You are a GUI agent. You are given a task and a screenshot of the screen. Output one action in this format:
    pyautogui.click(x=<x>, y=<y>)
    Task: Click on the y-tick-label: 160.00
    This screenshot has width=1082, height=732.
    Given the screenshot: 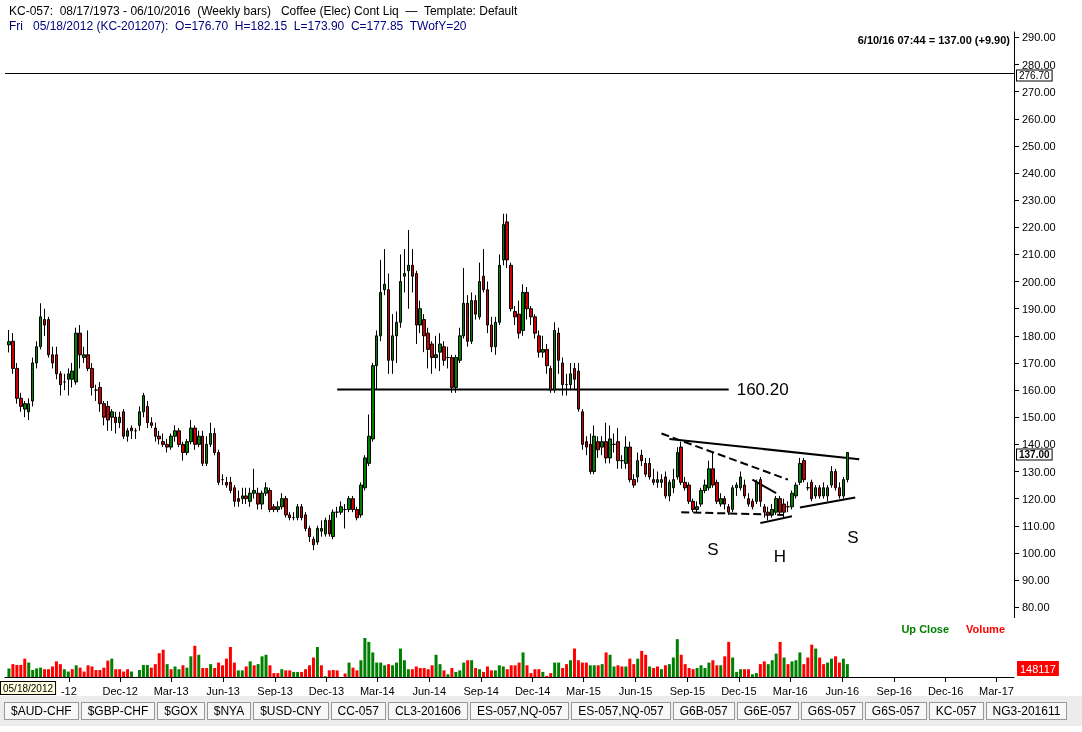 What is the action you would take?
    pyautogui.click(x=1039, y=390)
    